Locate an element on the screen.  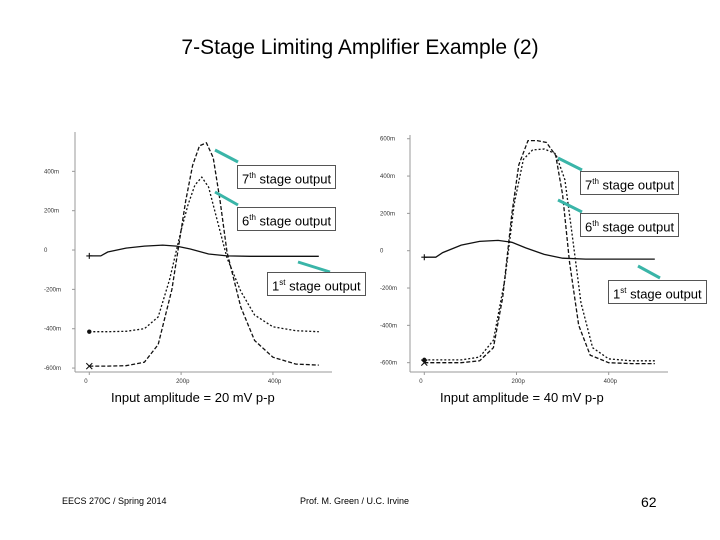
page-number: 62 is located at coordinates (649, 502).